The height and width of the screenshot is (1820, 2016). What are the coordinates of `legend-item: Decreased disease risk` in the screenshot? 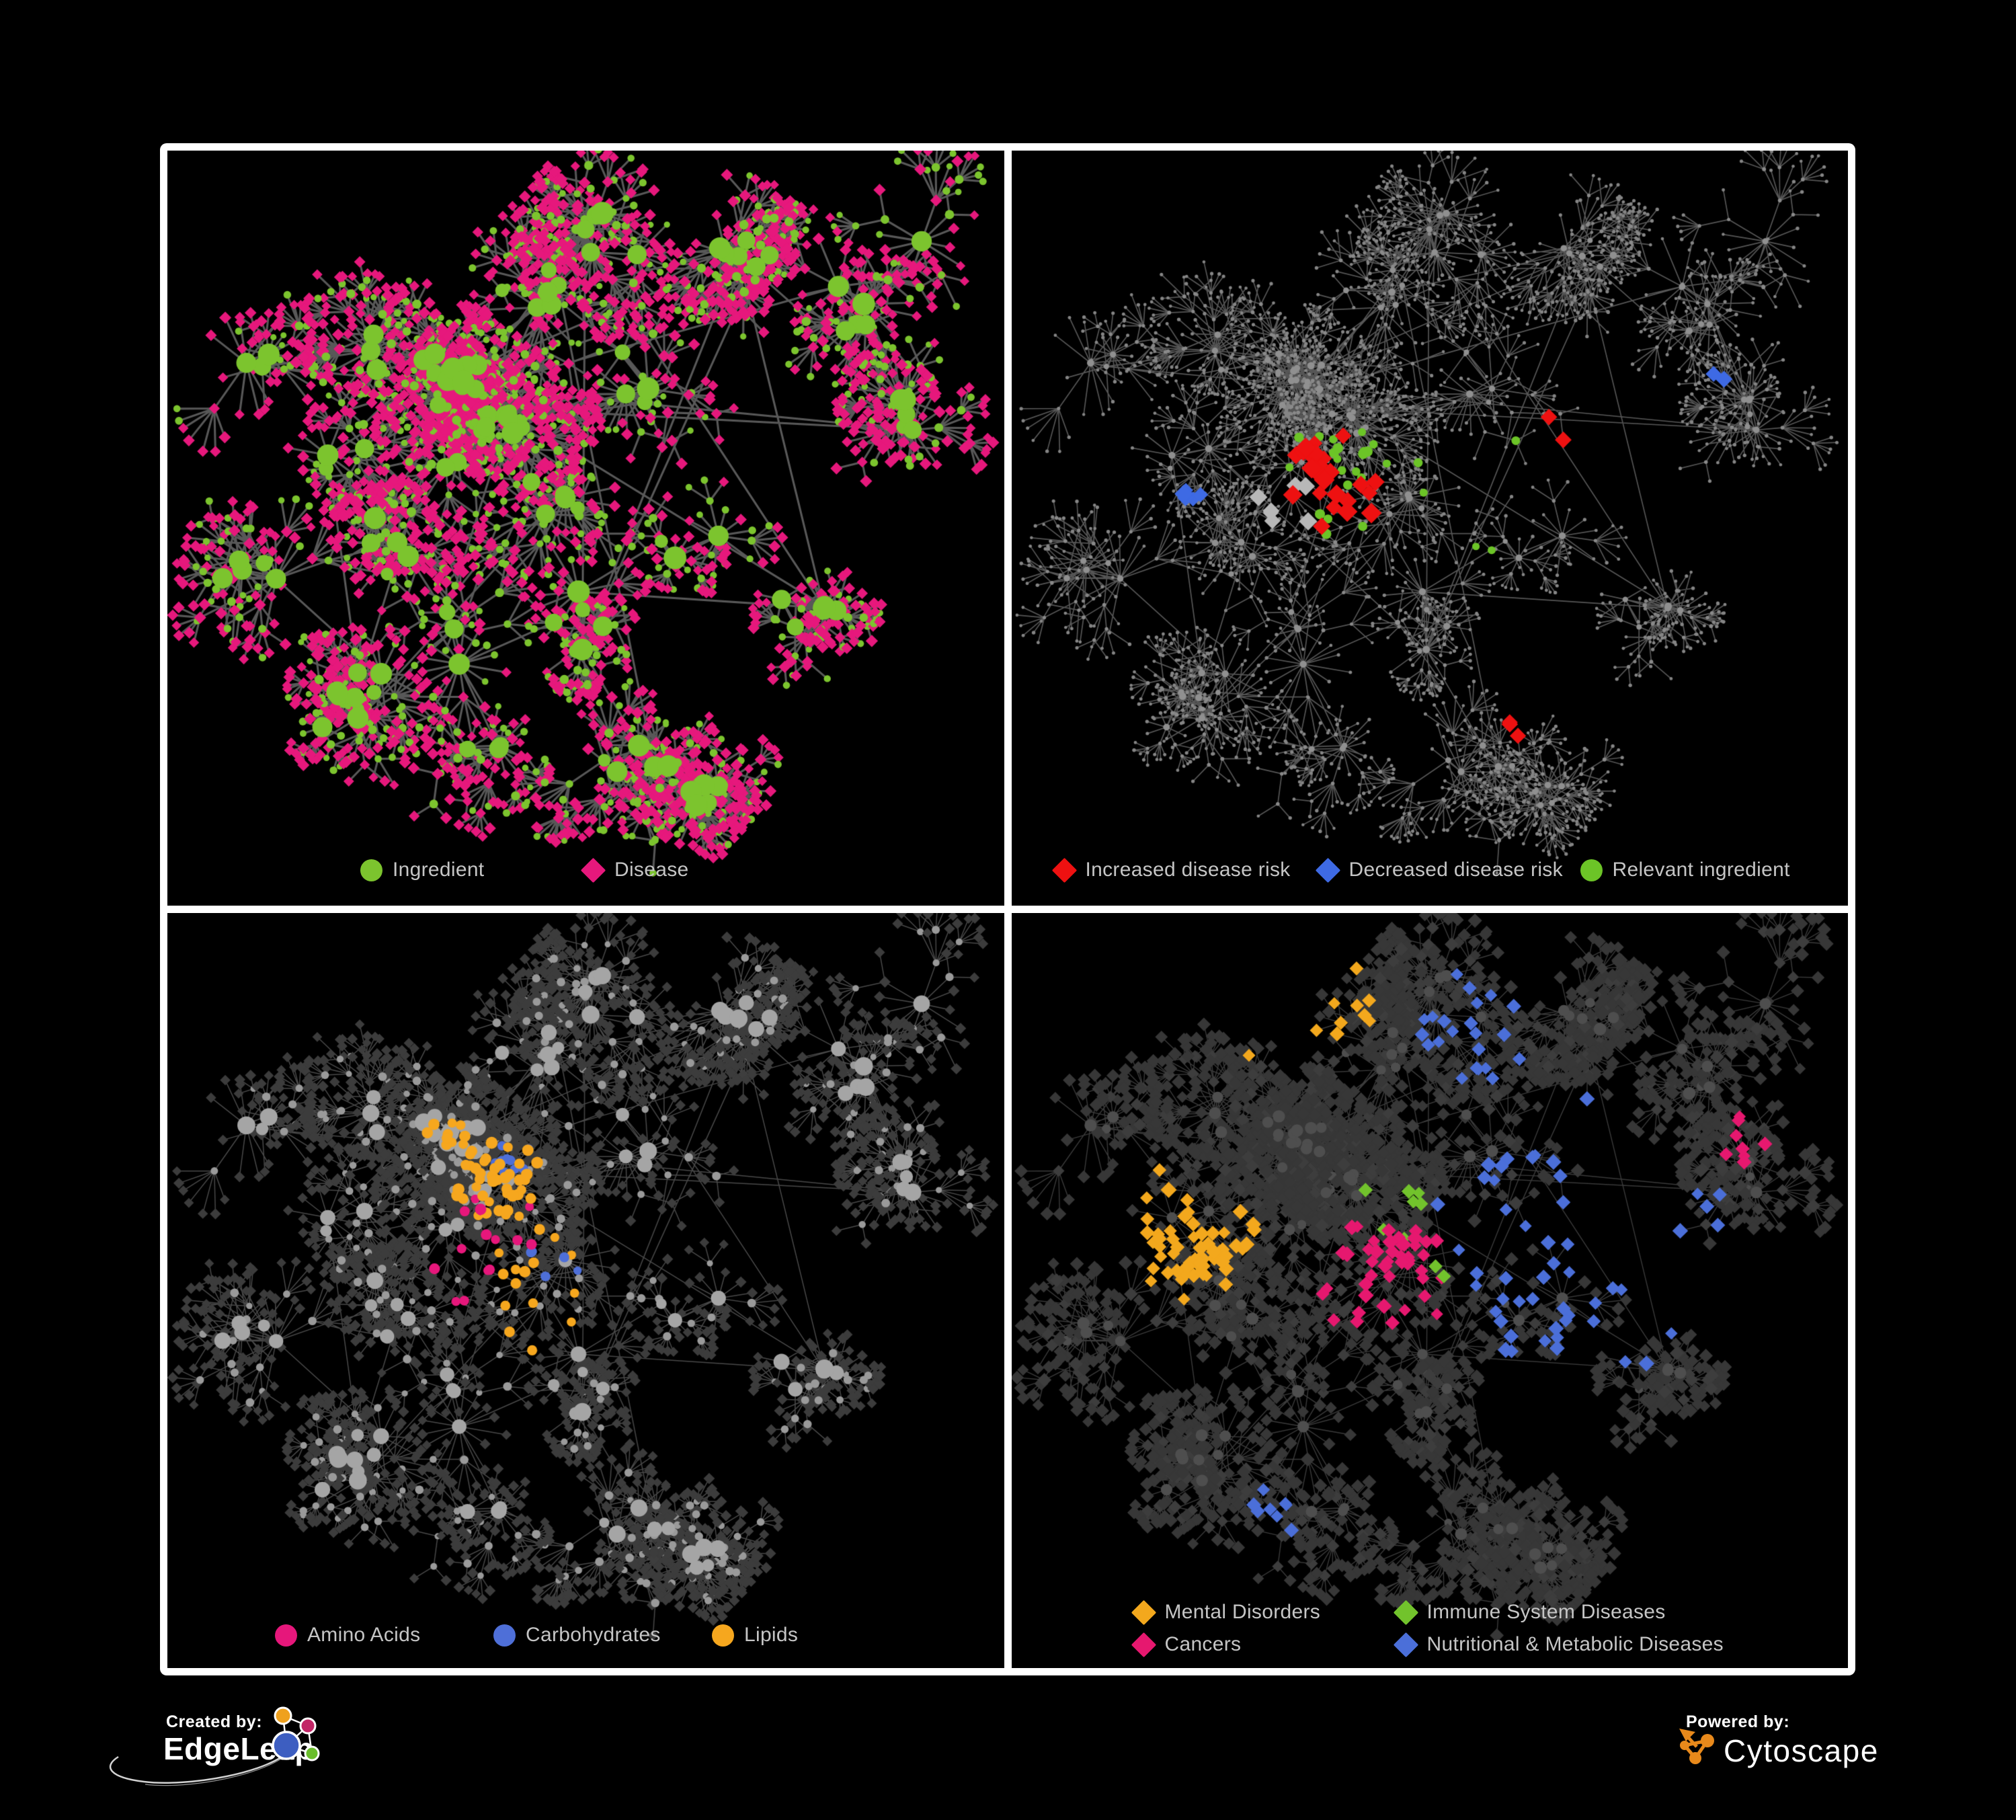 It's located at (1447, 870).